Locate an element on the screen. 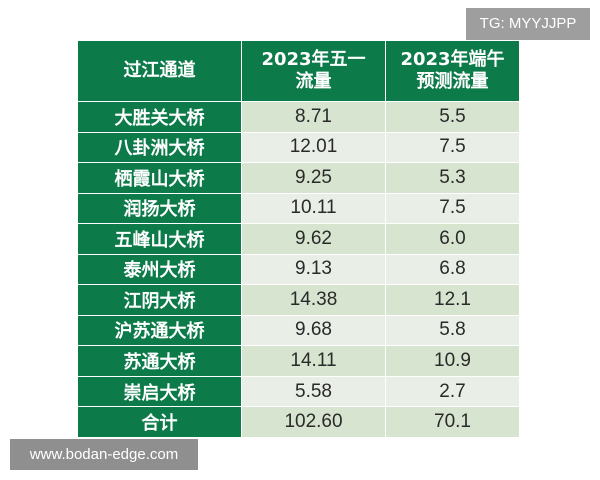 Image resolution: width=600 pixels, height=480 pixels. header-crossing-line: 过江通道 is located at coordinates (159, 70).